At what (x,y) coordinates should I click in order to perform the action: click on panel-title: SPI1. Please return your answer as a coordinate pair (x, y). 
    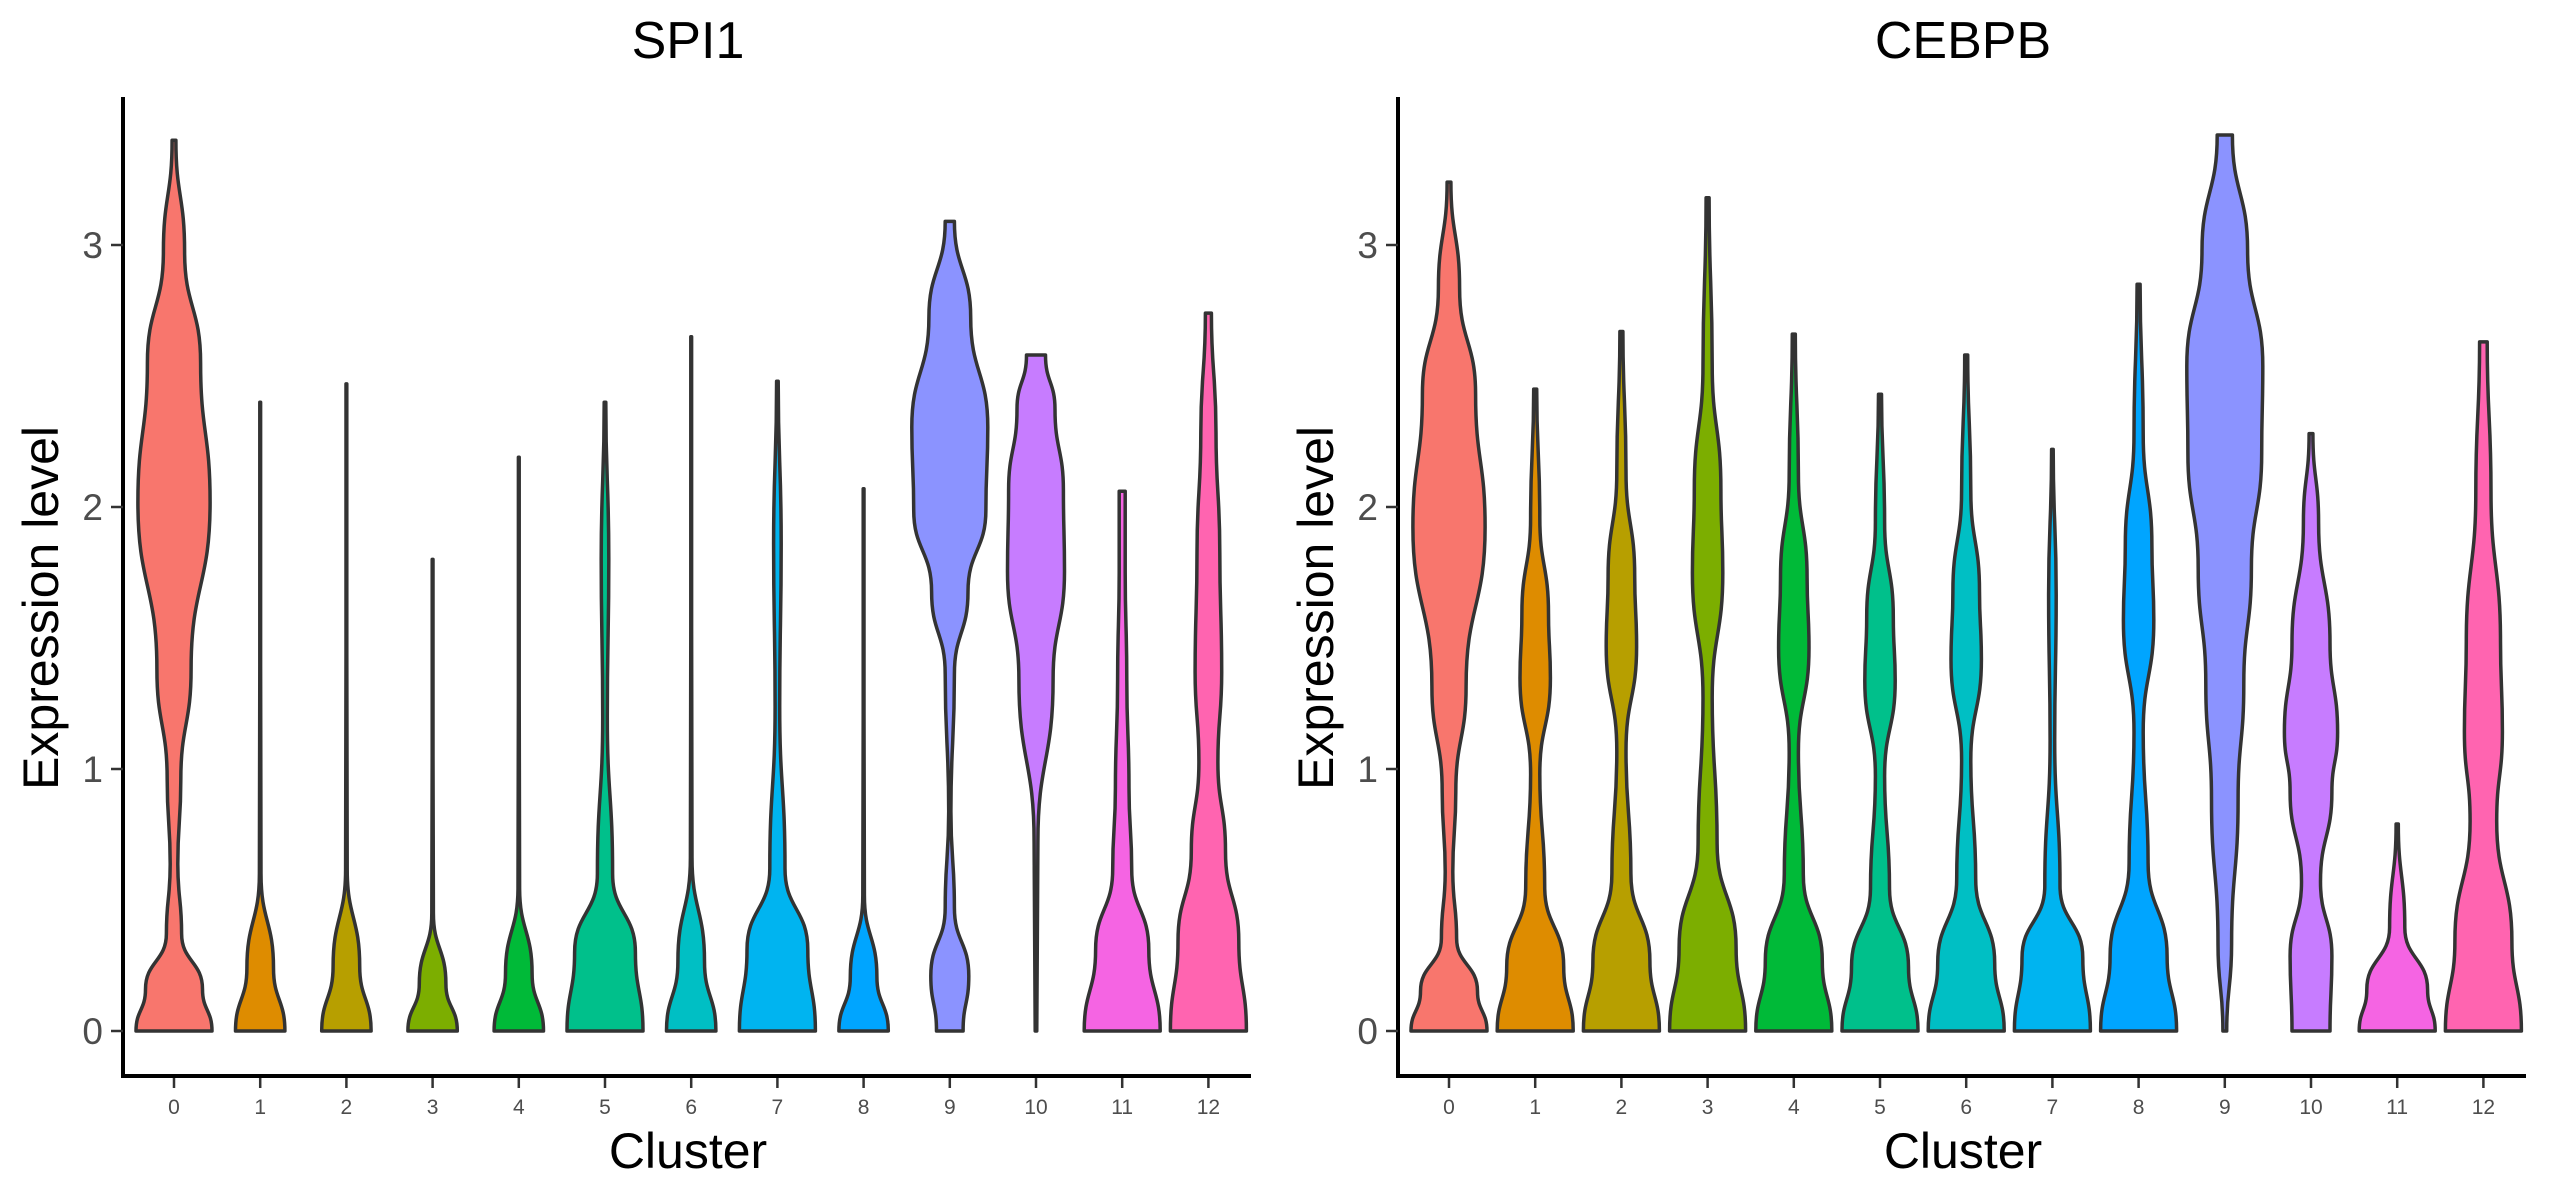
    Looking at the image, I should click on (688, 41).